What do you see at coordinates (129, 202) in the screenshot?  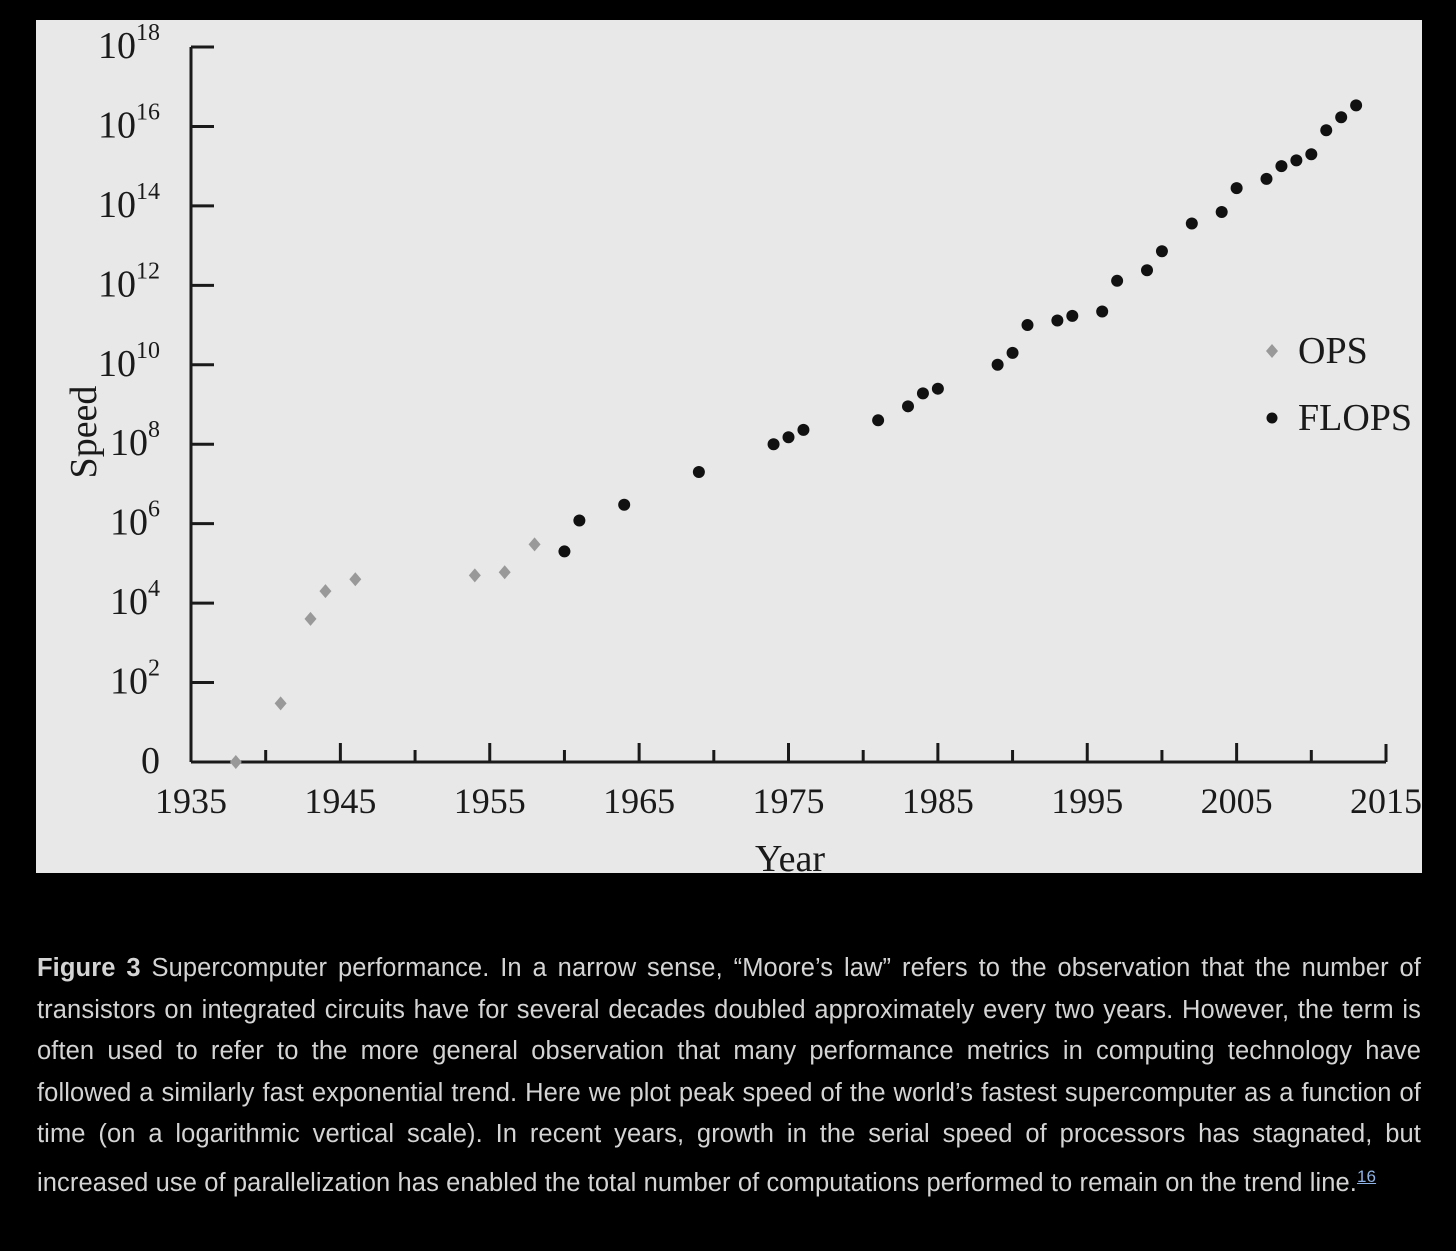 I see `y-tick-label: 10¹⁴` at bounding box center [129, 202].